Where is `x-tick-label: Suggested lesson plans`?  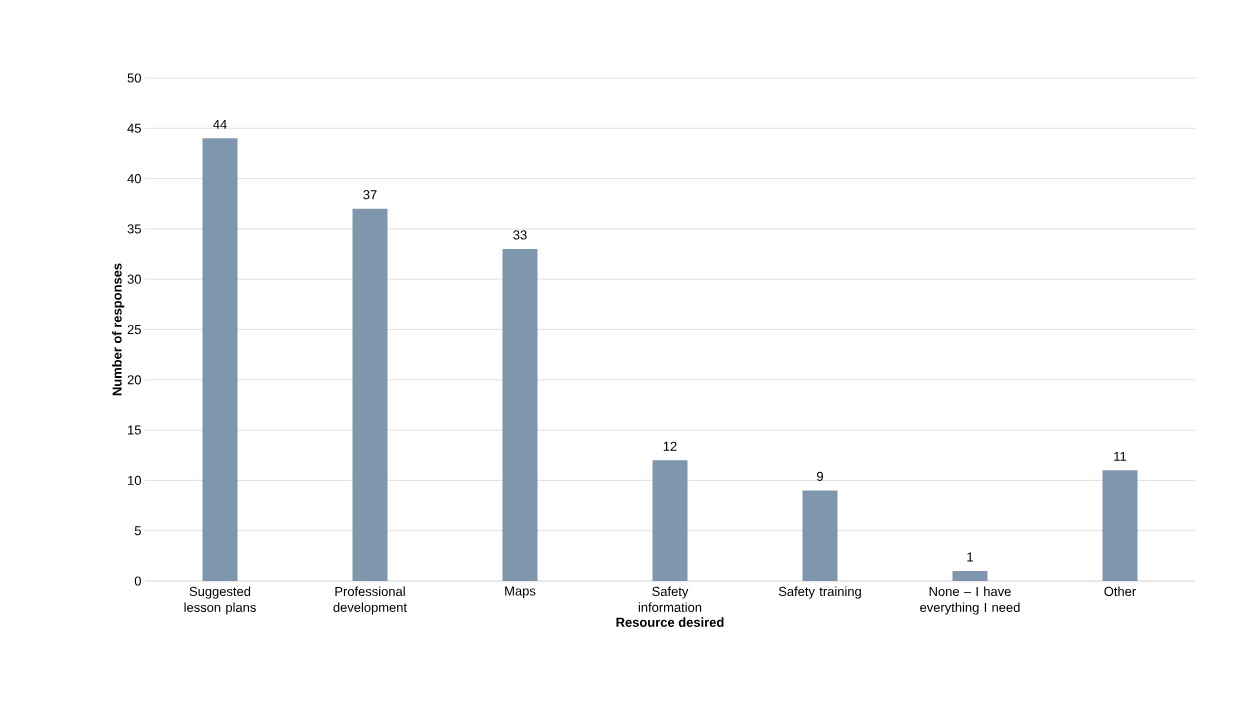 x-tick-label: Suggested lesson plans is located at coordinates (220, 600).